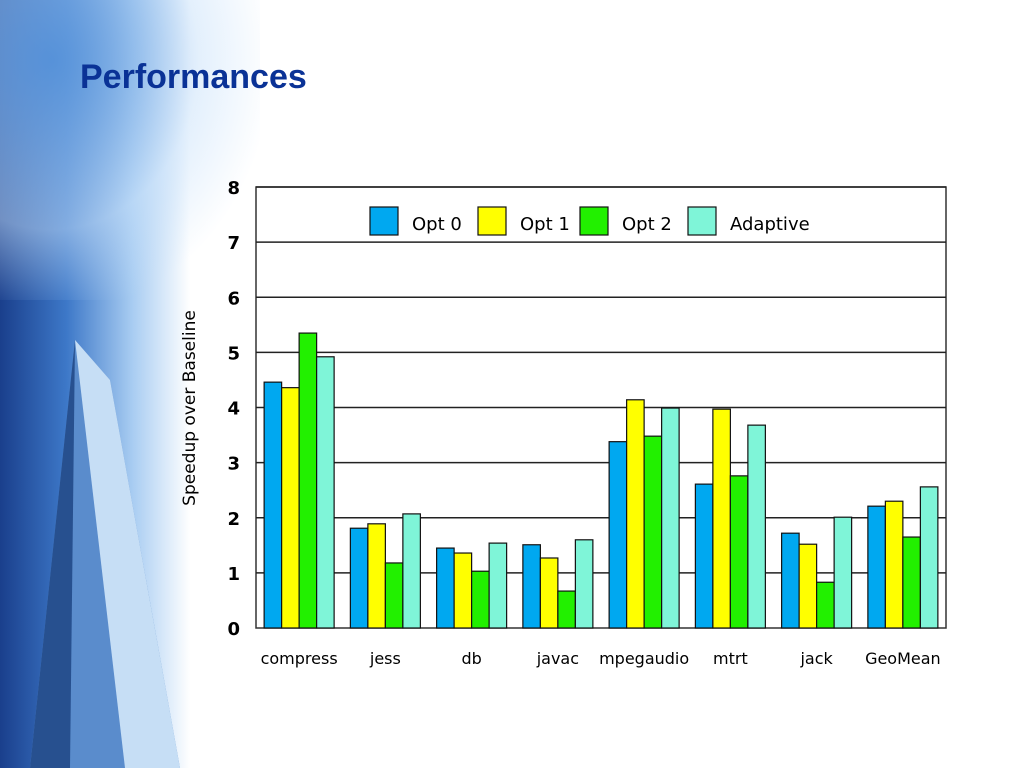 The height and width of the screenshot is (768, 1024). Describe the element at coordinates (385, 658) in the screenshot. I see `x-tick-label: jess` at that location.